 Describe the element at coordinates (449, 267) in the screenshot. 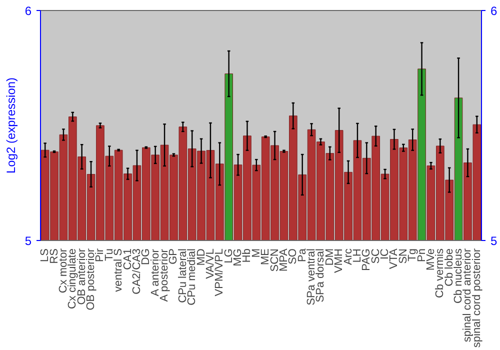

I see `x-tick-label: Cb lobe` at that location.